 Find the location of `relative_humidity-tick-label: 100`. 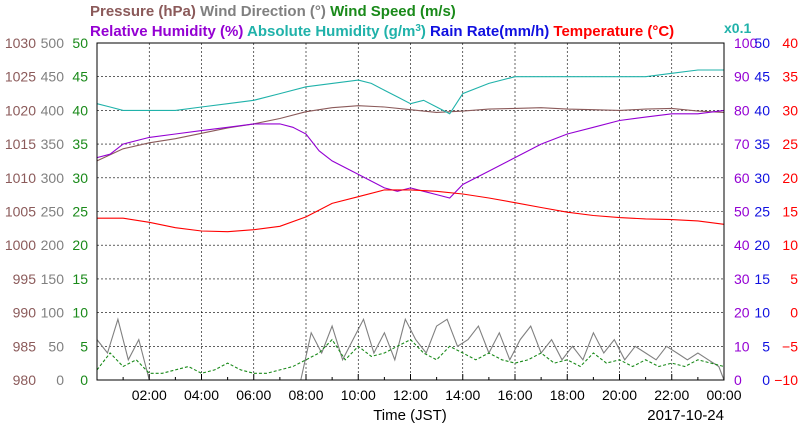

relative_humidity-tick-label: 100 is located at coordinates (746, 43).